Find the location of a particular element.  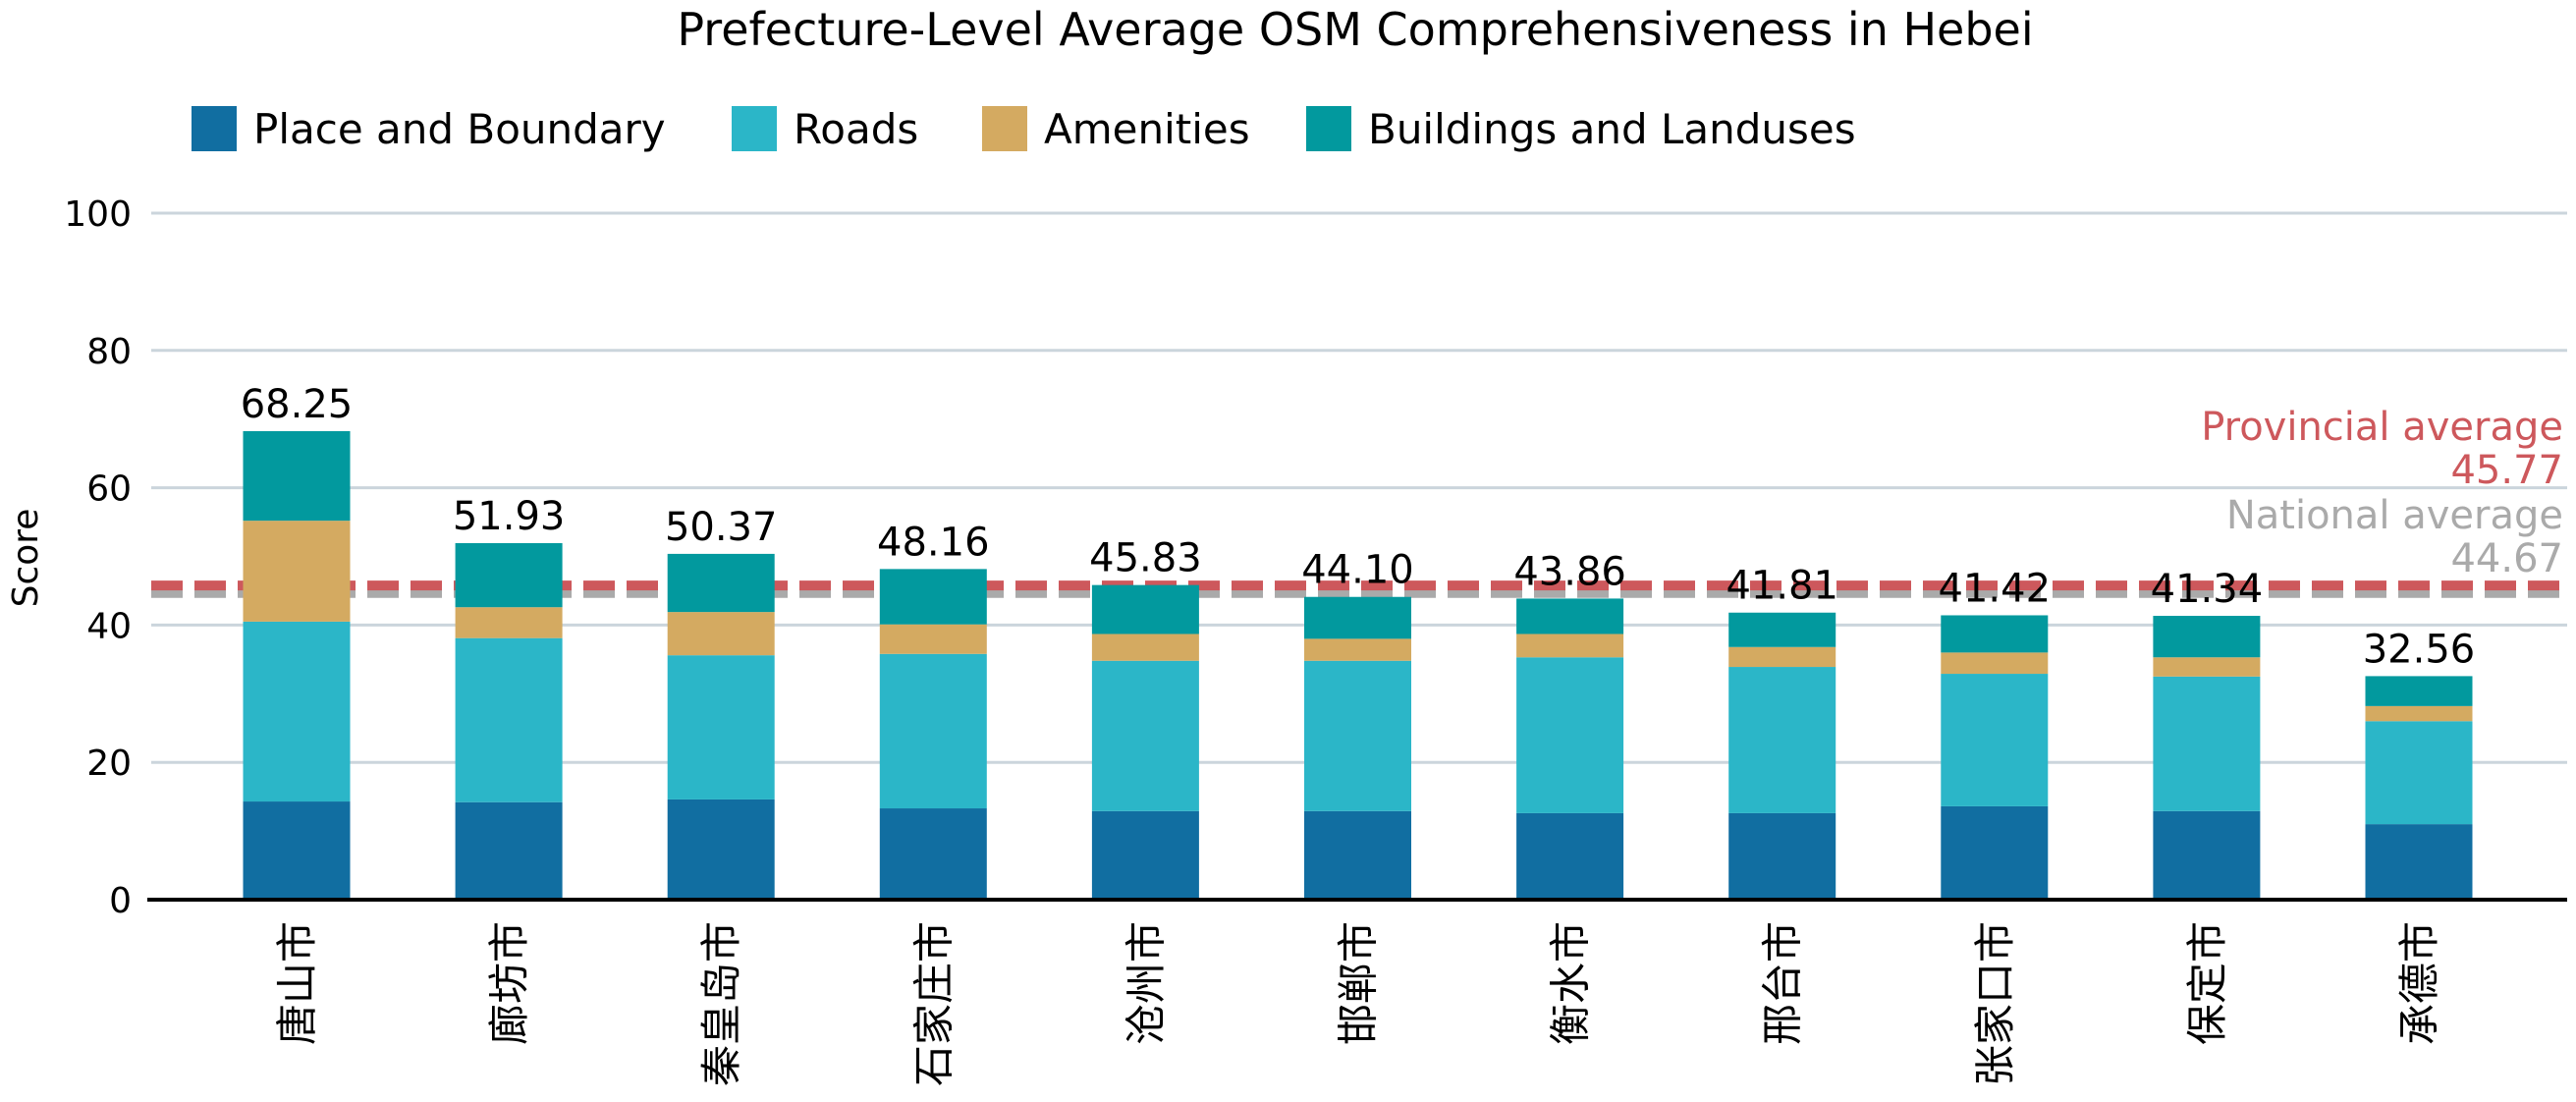

y-tick-label: 80 is located at coordinates (109, 352).